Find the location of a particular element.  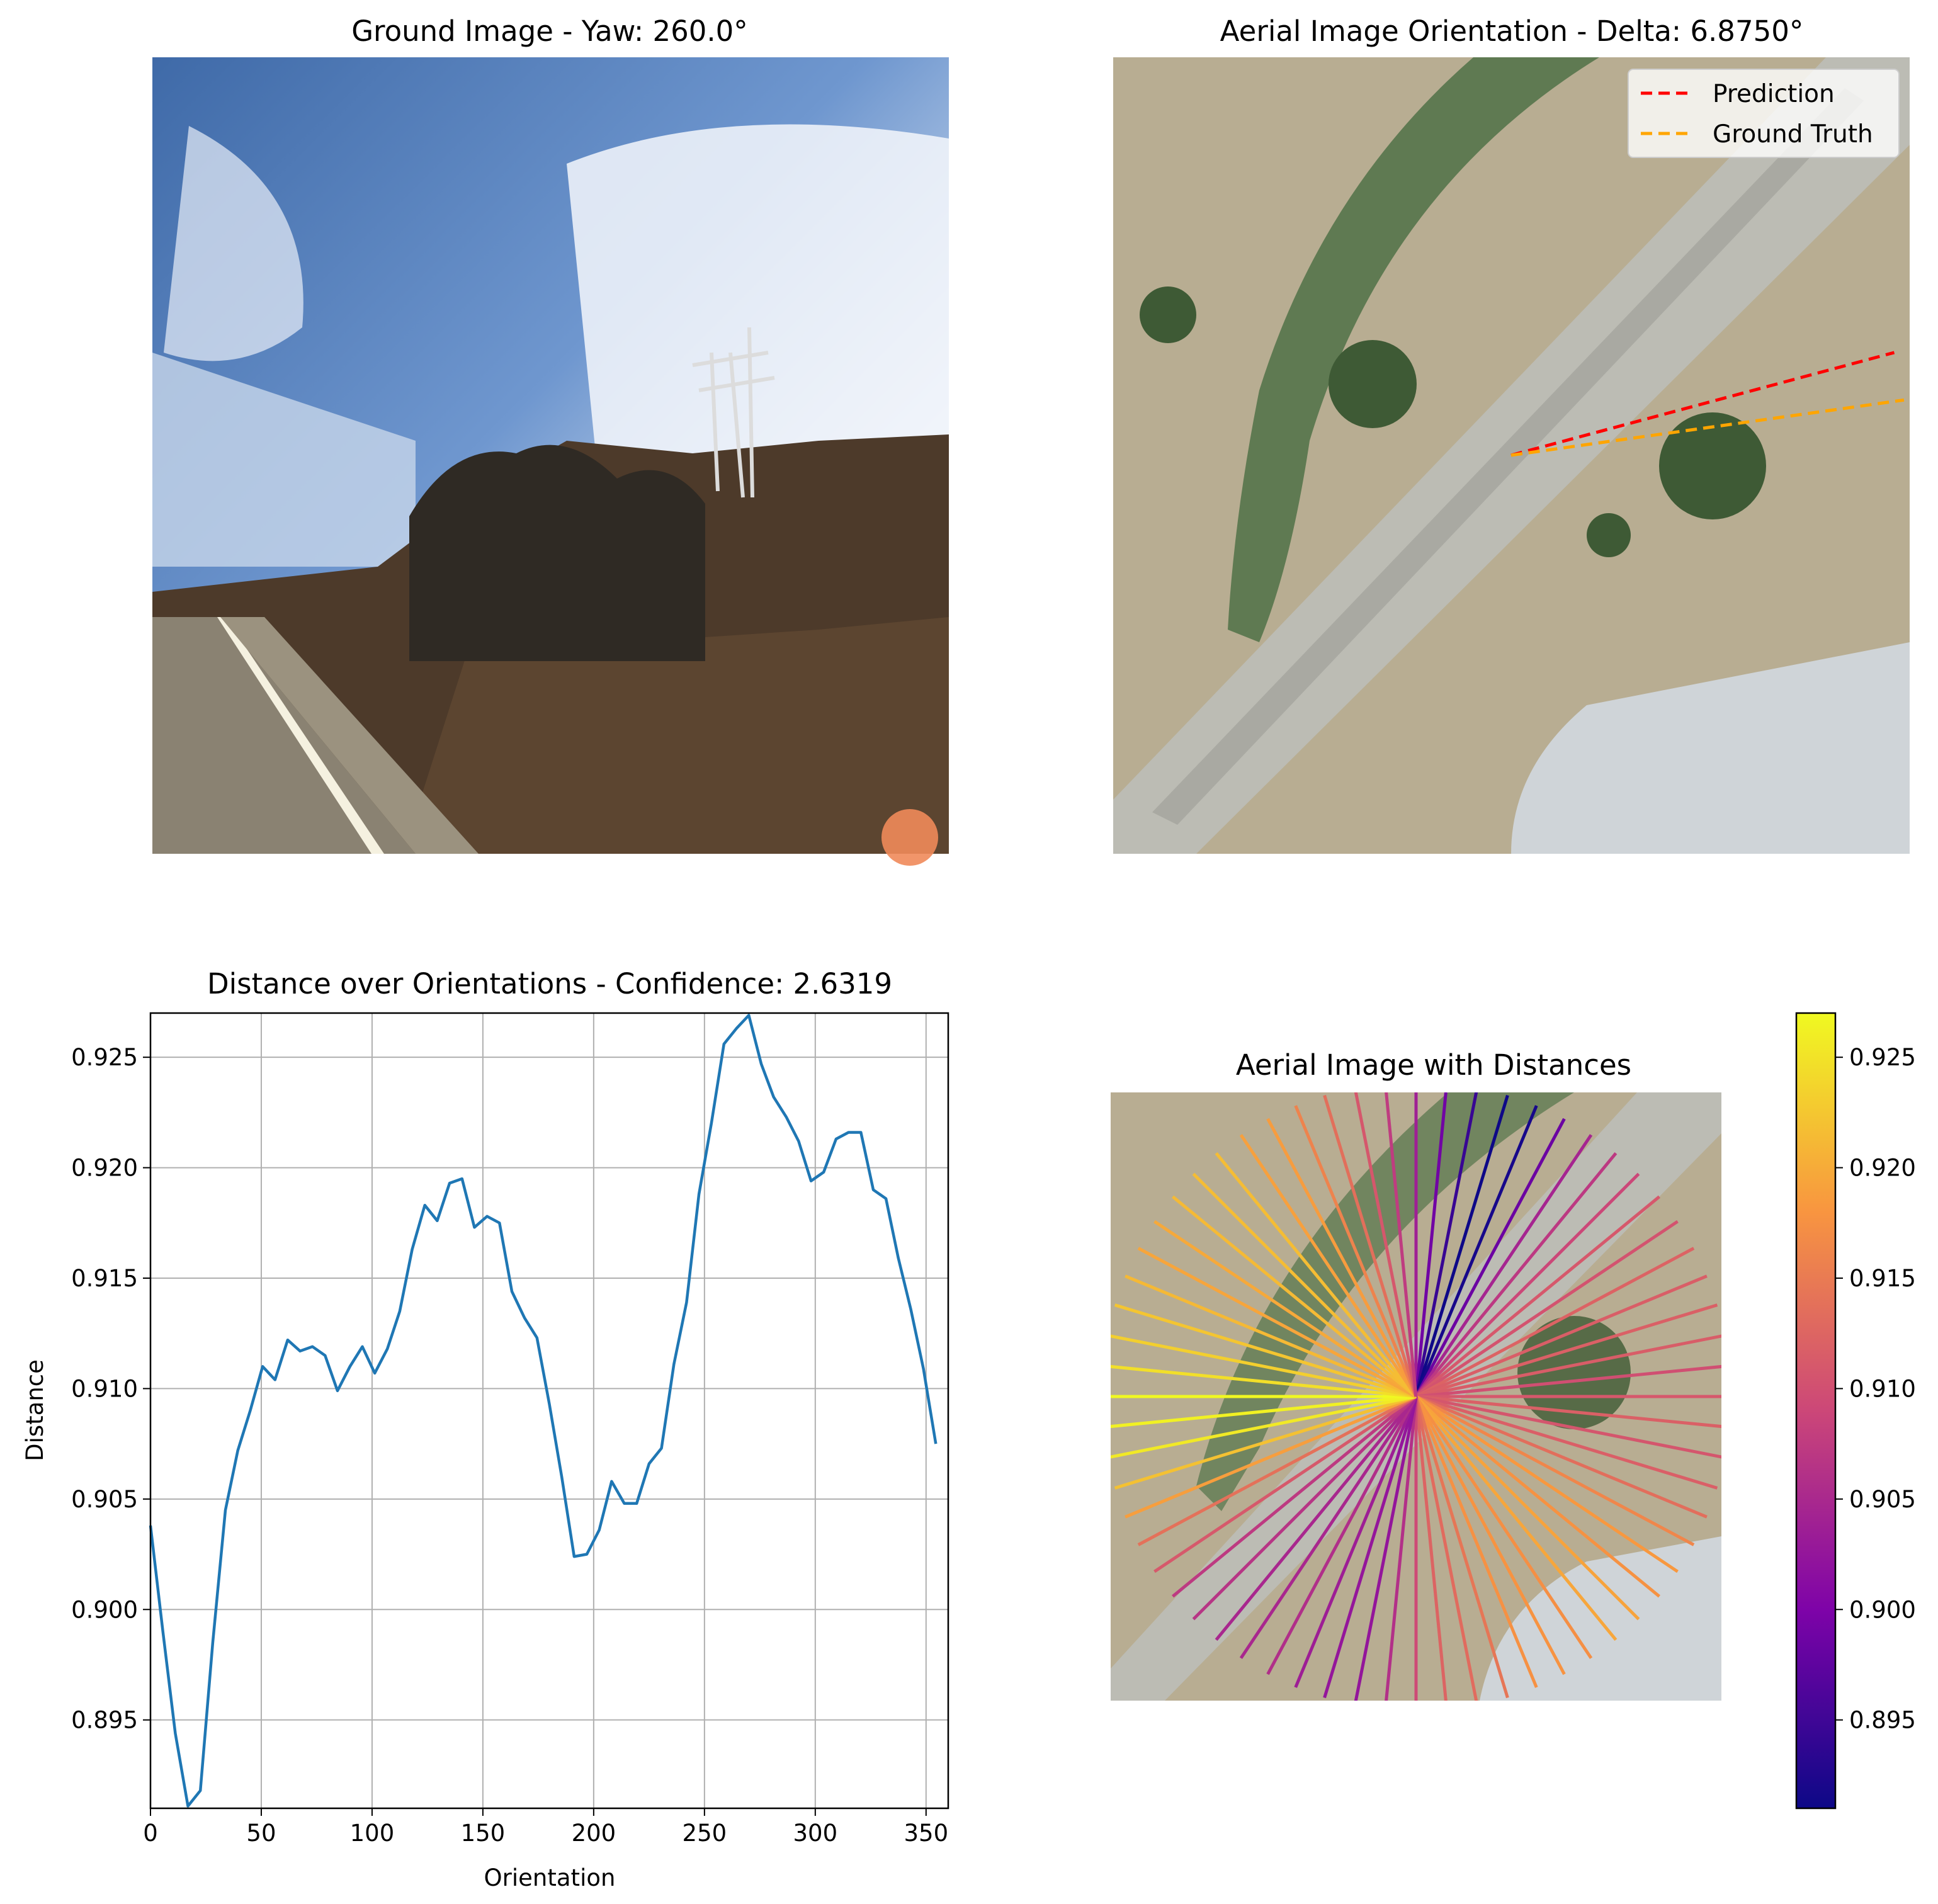

colorbar-tick-label: 0.910 is located at coordinates (1882, 1388).